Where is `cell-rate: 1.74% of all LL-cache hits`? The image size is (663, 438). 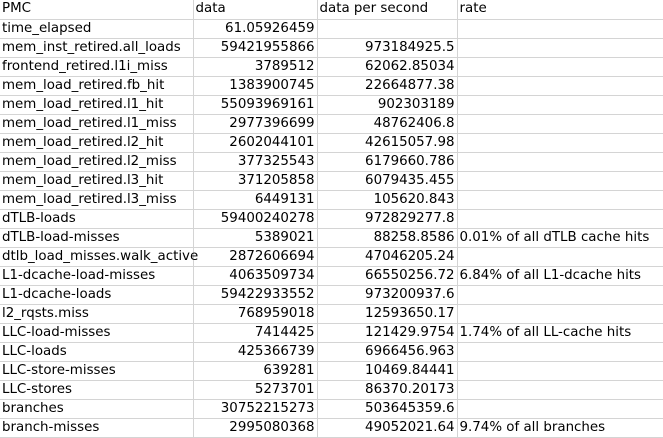
cell-rate: 1.74% of all LL-cache hits is located at coordinates (560, 333).